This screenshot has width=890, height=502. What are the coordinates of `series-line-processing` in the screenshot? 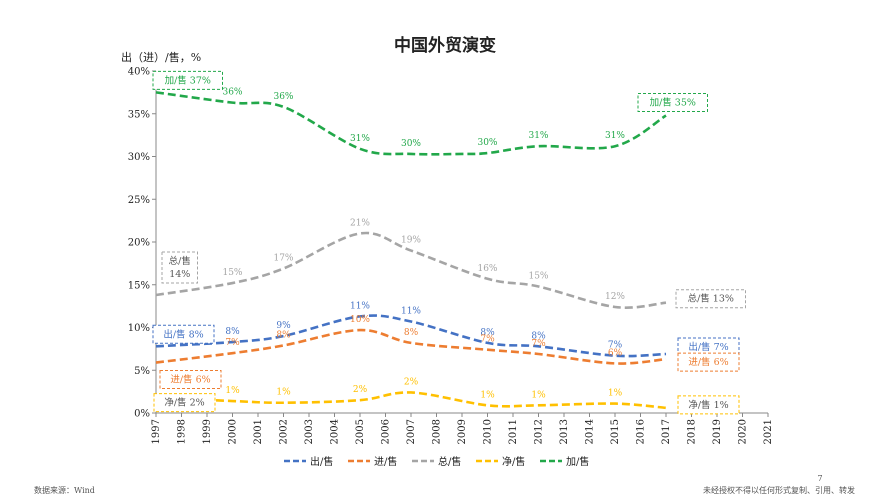 It's located at (411, 123).